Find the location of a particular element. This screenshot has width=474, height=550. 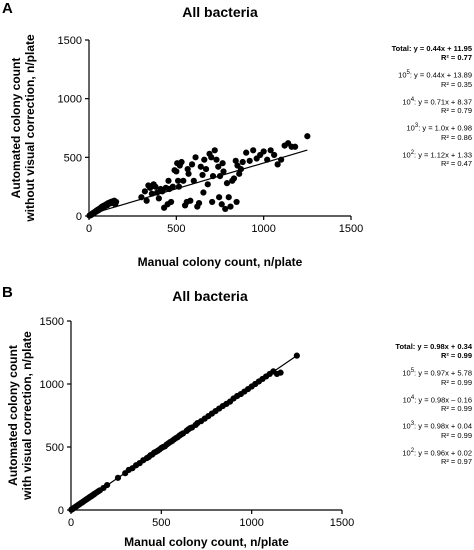

equation-entry: 105: y = 0.44x + 13.89 R² = 0.35 is located at coordinates (402, 79).